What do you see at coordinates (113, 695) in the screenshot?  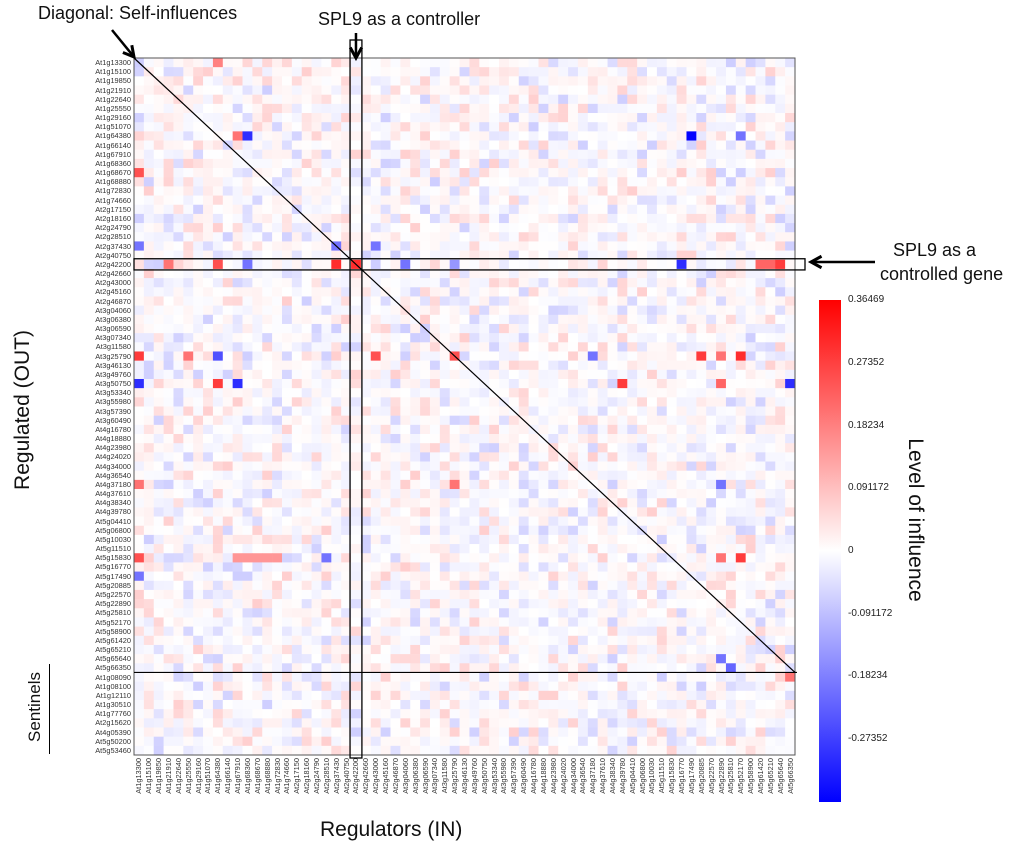 I see `row-label: At1g12110` at bounding box center [113, 695].